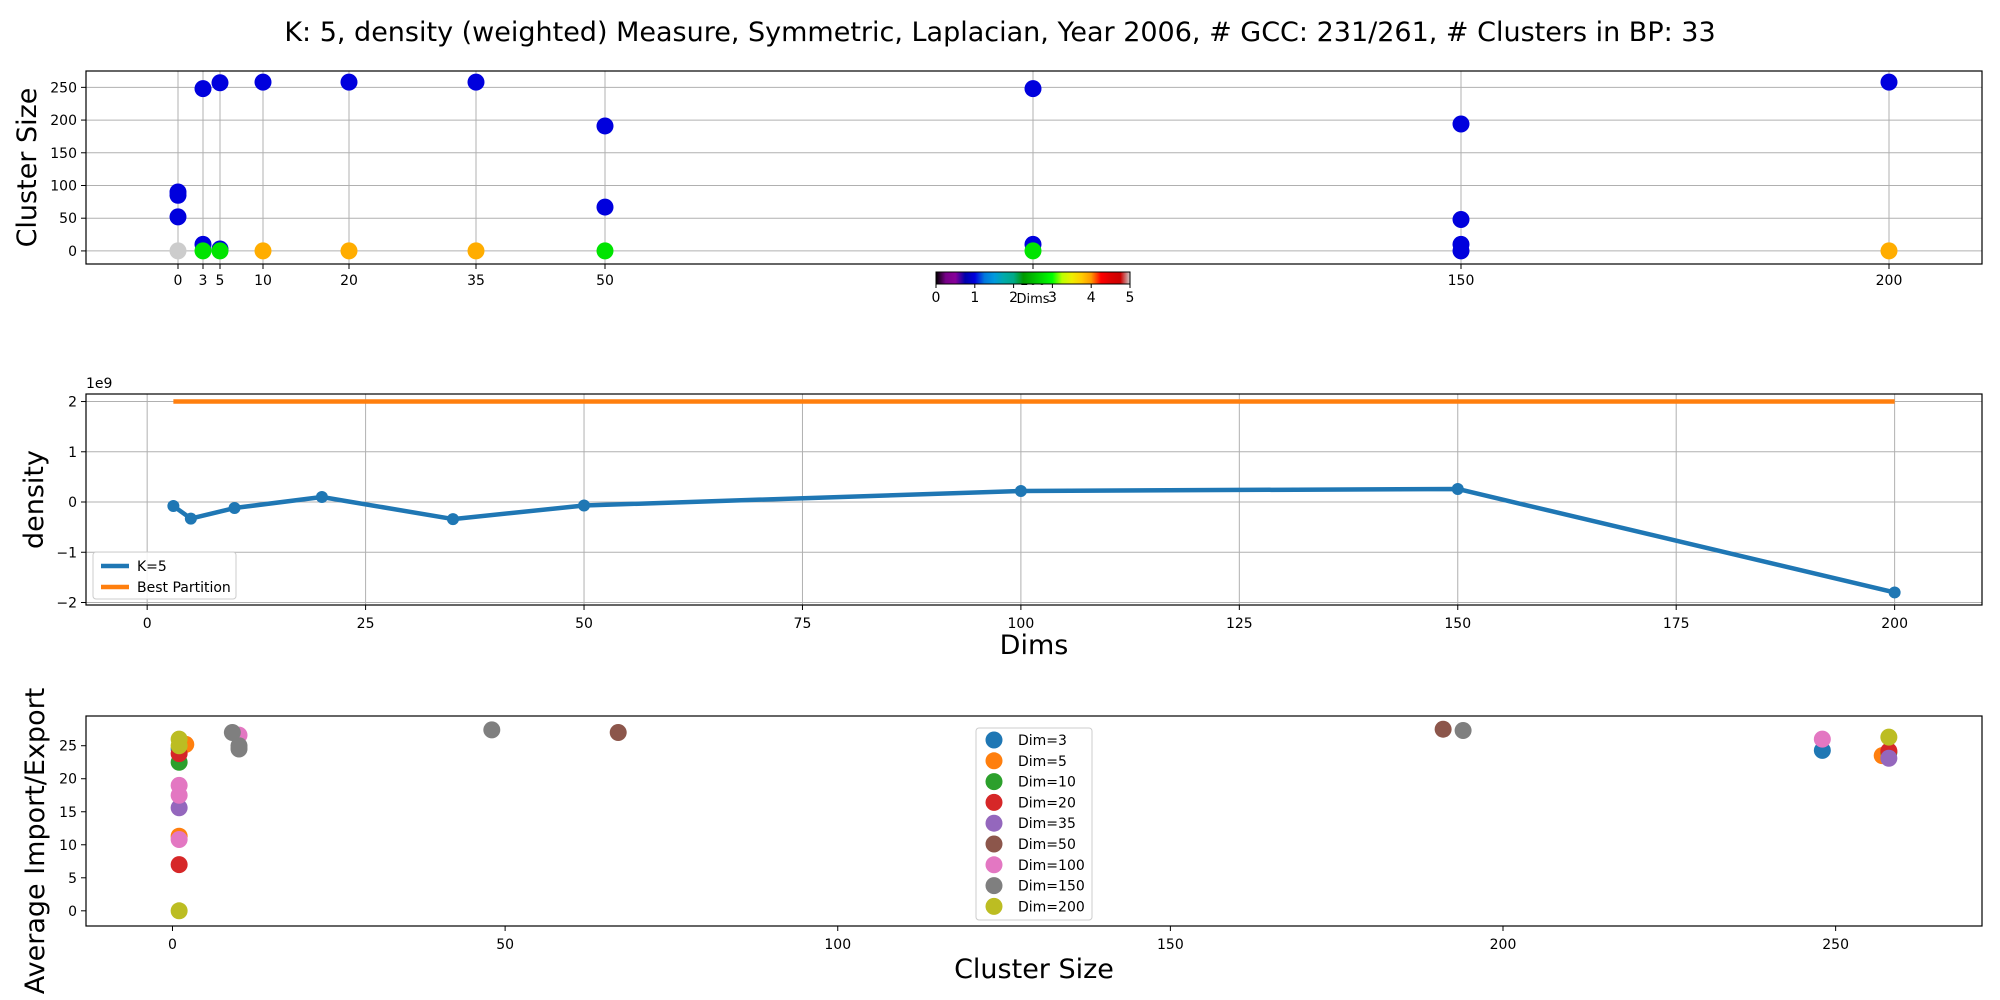 The image size is (2000, 1000). Describe the element at coordinates (1047, 803) in the screenshot. I see `legend-label: Dim=20` at that location.